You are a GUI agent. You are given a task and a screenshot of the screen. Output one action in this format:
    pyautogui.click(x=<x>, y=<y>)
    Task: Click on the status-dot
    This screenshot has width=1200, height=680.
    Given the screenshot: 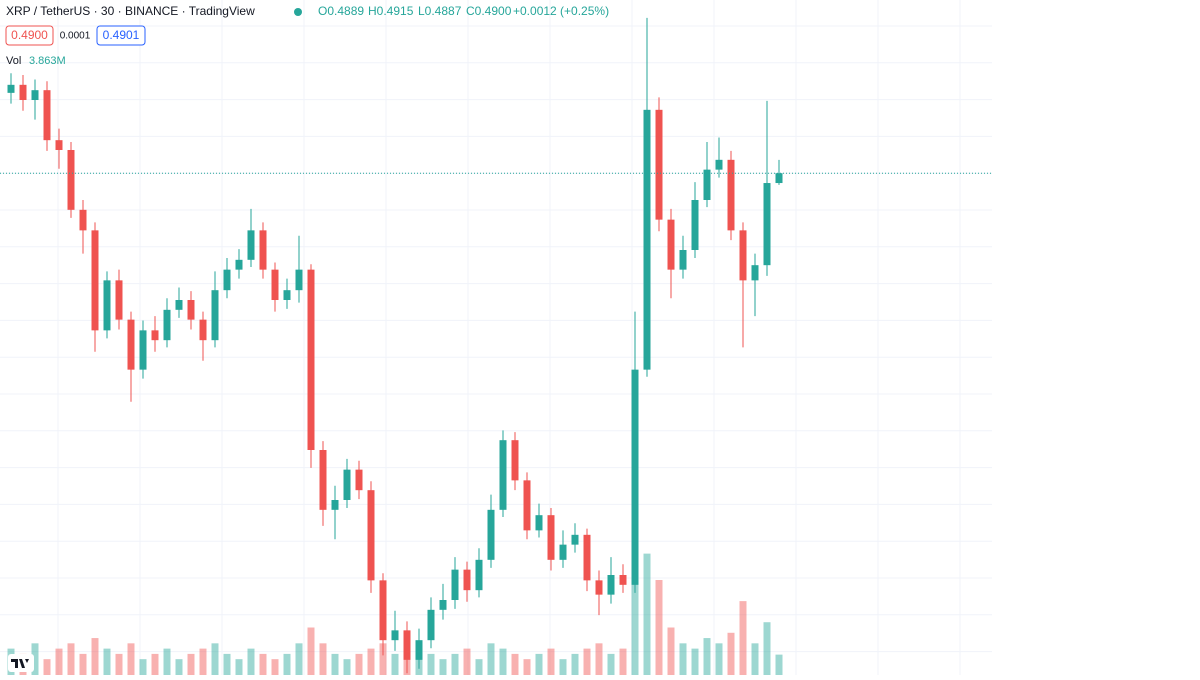 What is the action you would take?
    pyautogui.click(x=298, y=12)
    